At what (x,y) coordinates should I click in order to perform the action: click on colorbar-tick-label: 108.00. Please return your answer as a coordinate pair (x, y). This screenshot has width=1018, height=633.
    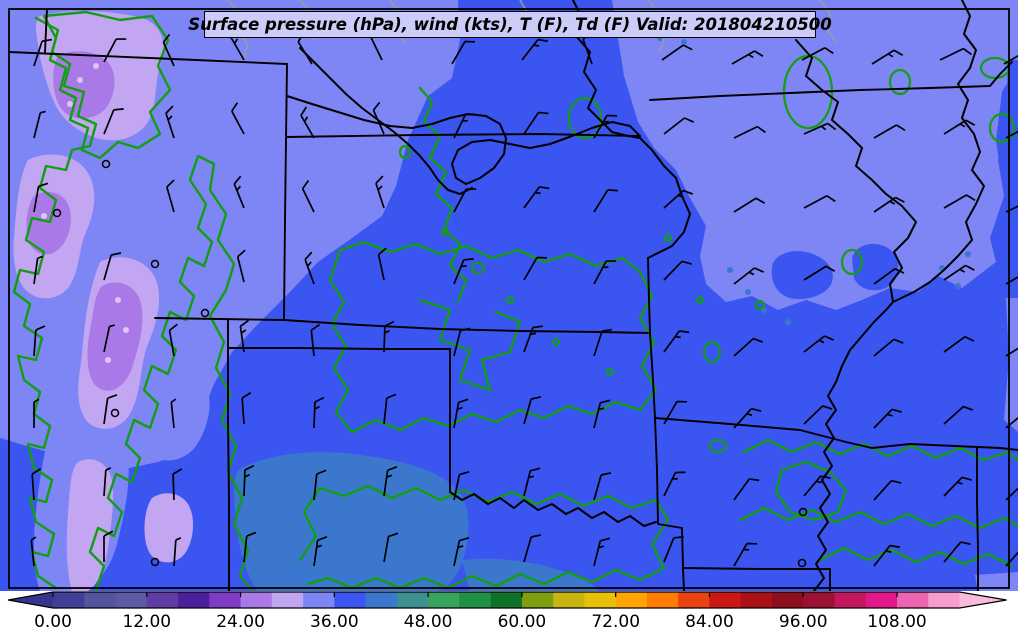
    Looking at the image, I should click on (896, 622).